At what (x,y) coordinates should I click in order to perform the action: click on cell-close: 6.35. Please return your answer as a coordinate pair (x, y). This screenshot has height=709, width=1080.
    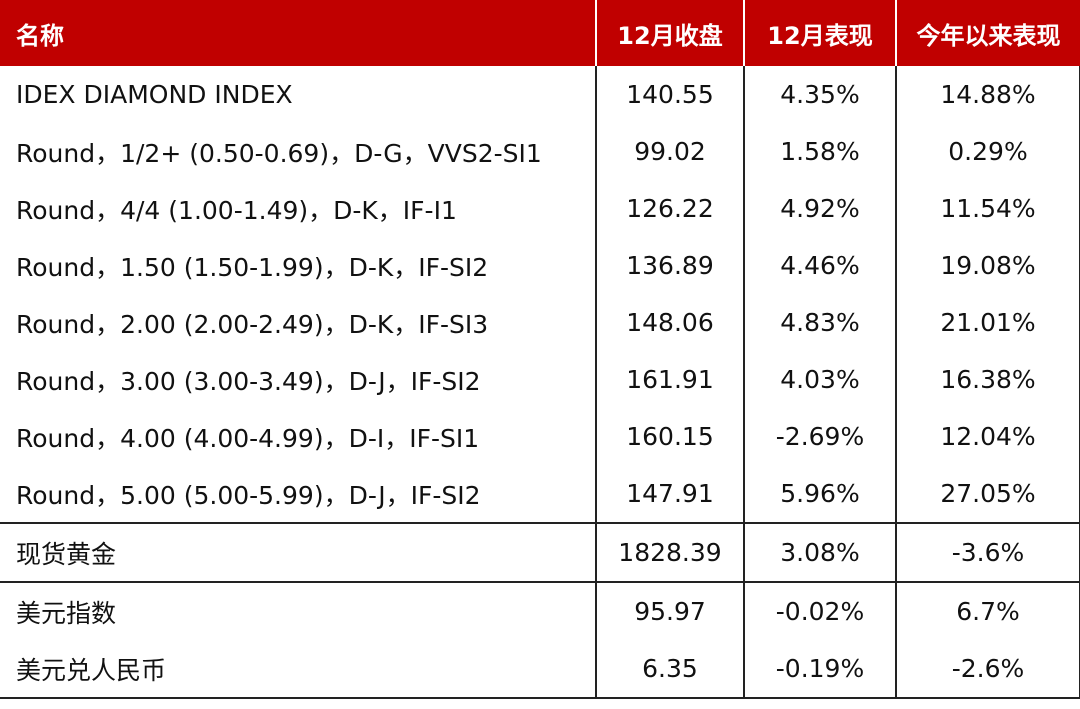
    Looking at the image, I should click on (670, 669).